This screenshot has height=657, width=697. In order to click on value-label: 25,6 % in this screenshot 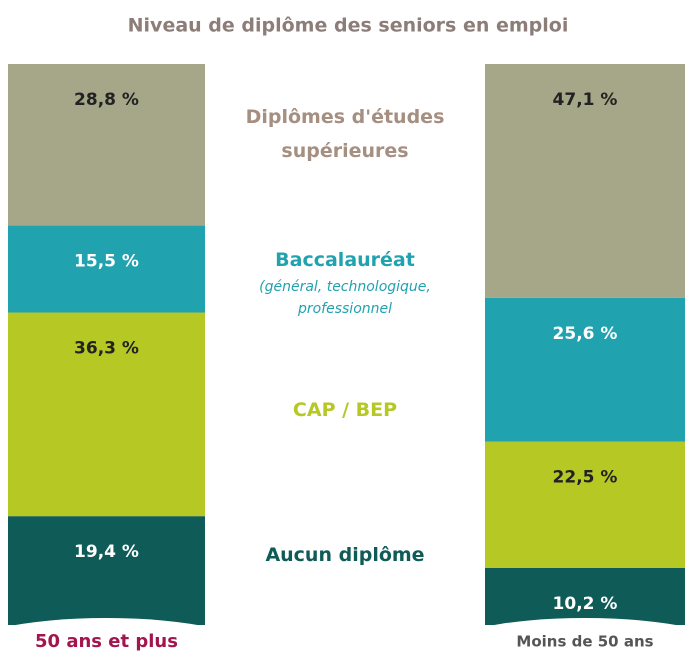, I will do `click(585, 334)`.